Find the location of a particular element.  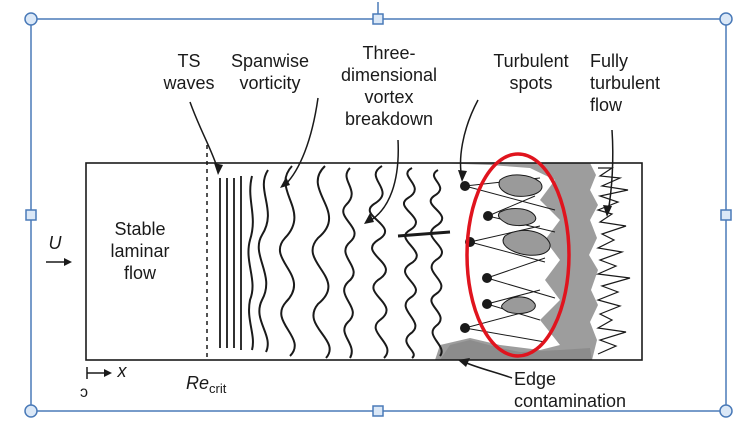

fully-turbulent-label: Fully turbulent flow is located at coordinates (625, 83).